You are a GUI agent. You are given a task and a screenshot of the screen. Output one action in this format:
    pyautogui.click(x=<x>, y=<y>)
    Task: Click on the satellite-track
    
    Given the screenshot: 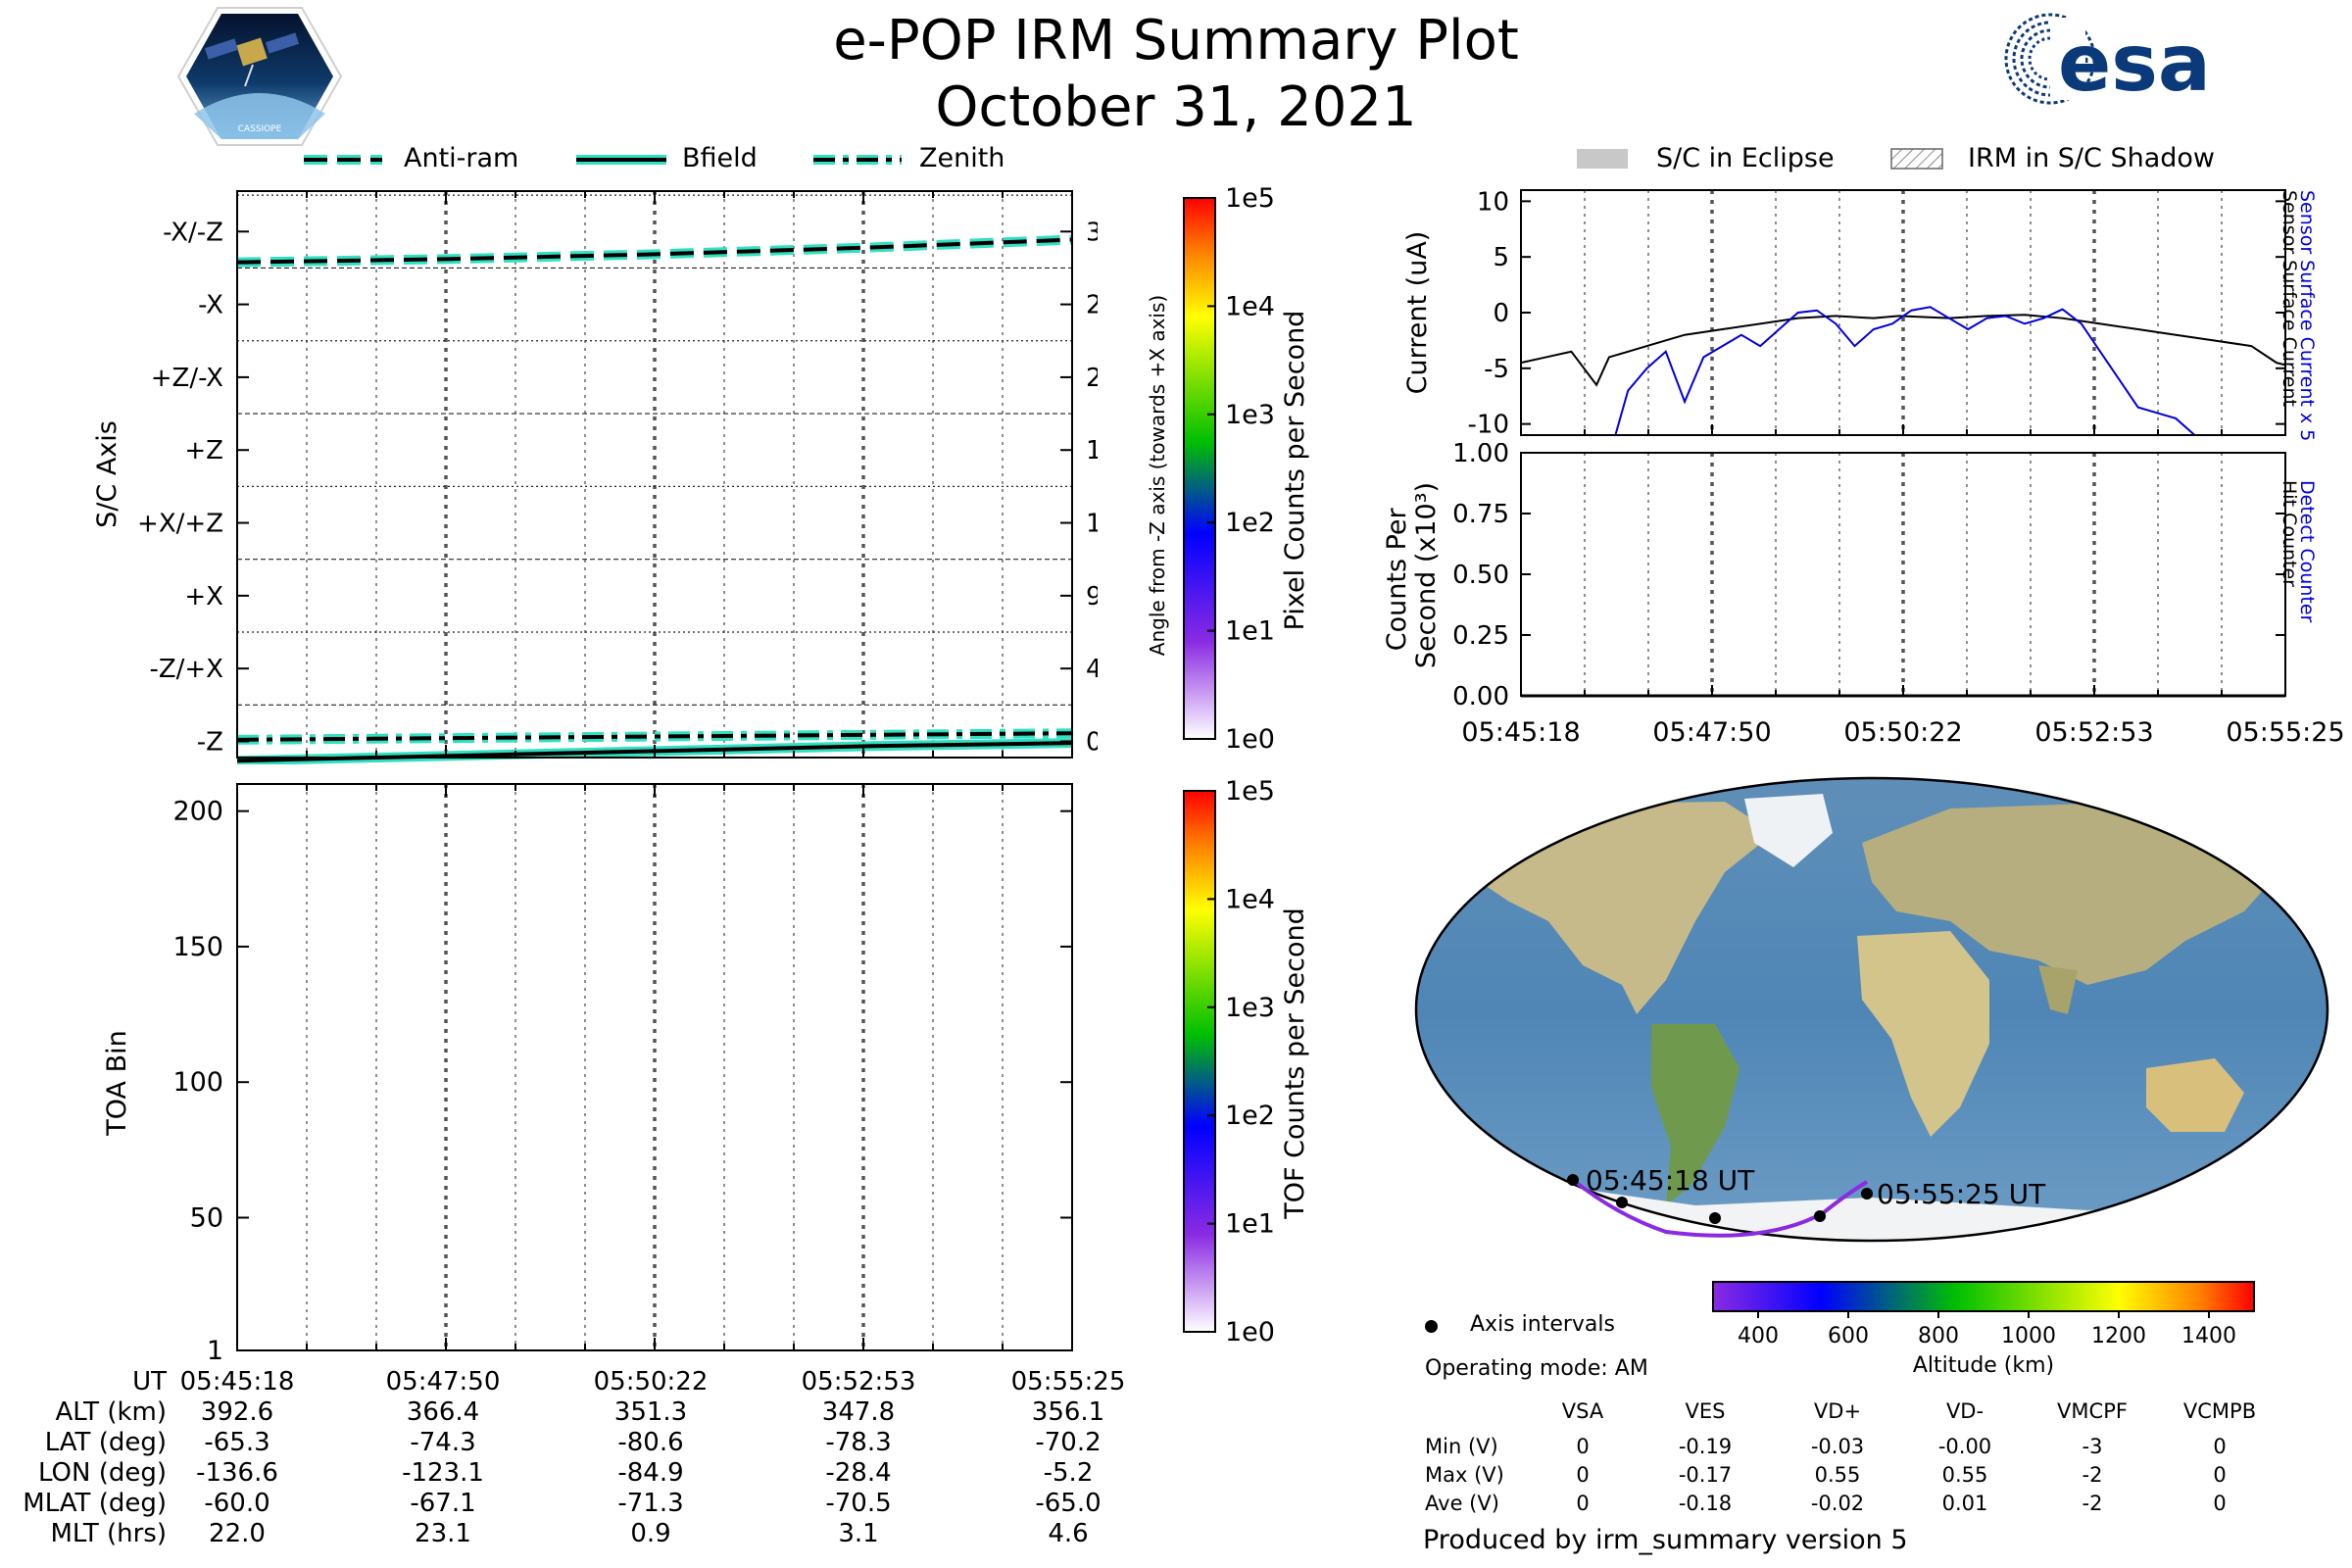 What is the action you would take?
    pyautogui.click(x=1720, y=1208)
    